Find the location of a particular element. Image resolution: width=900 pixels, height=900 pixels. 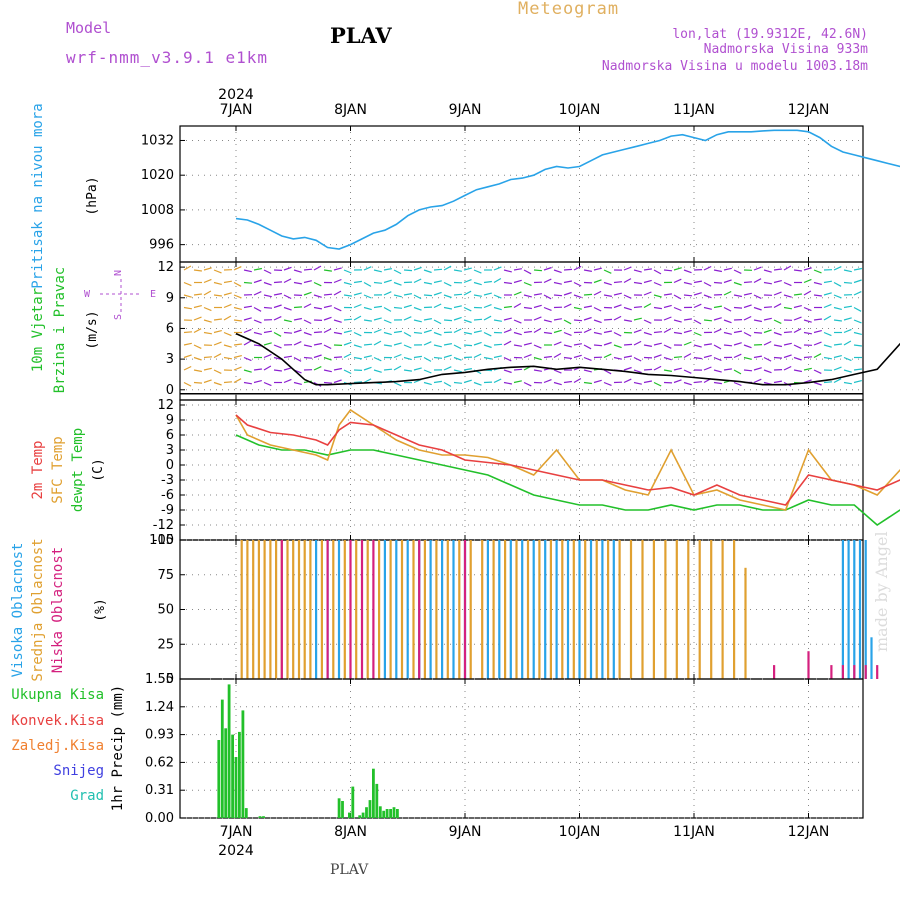

cloud-mid-label: Srednja Oblacnost is located at coordinates (38, 609).